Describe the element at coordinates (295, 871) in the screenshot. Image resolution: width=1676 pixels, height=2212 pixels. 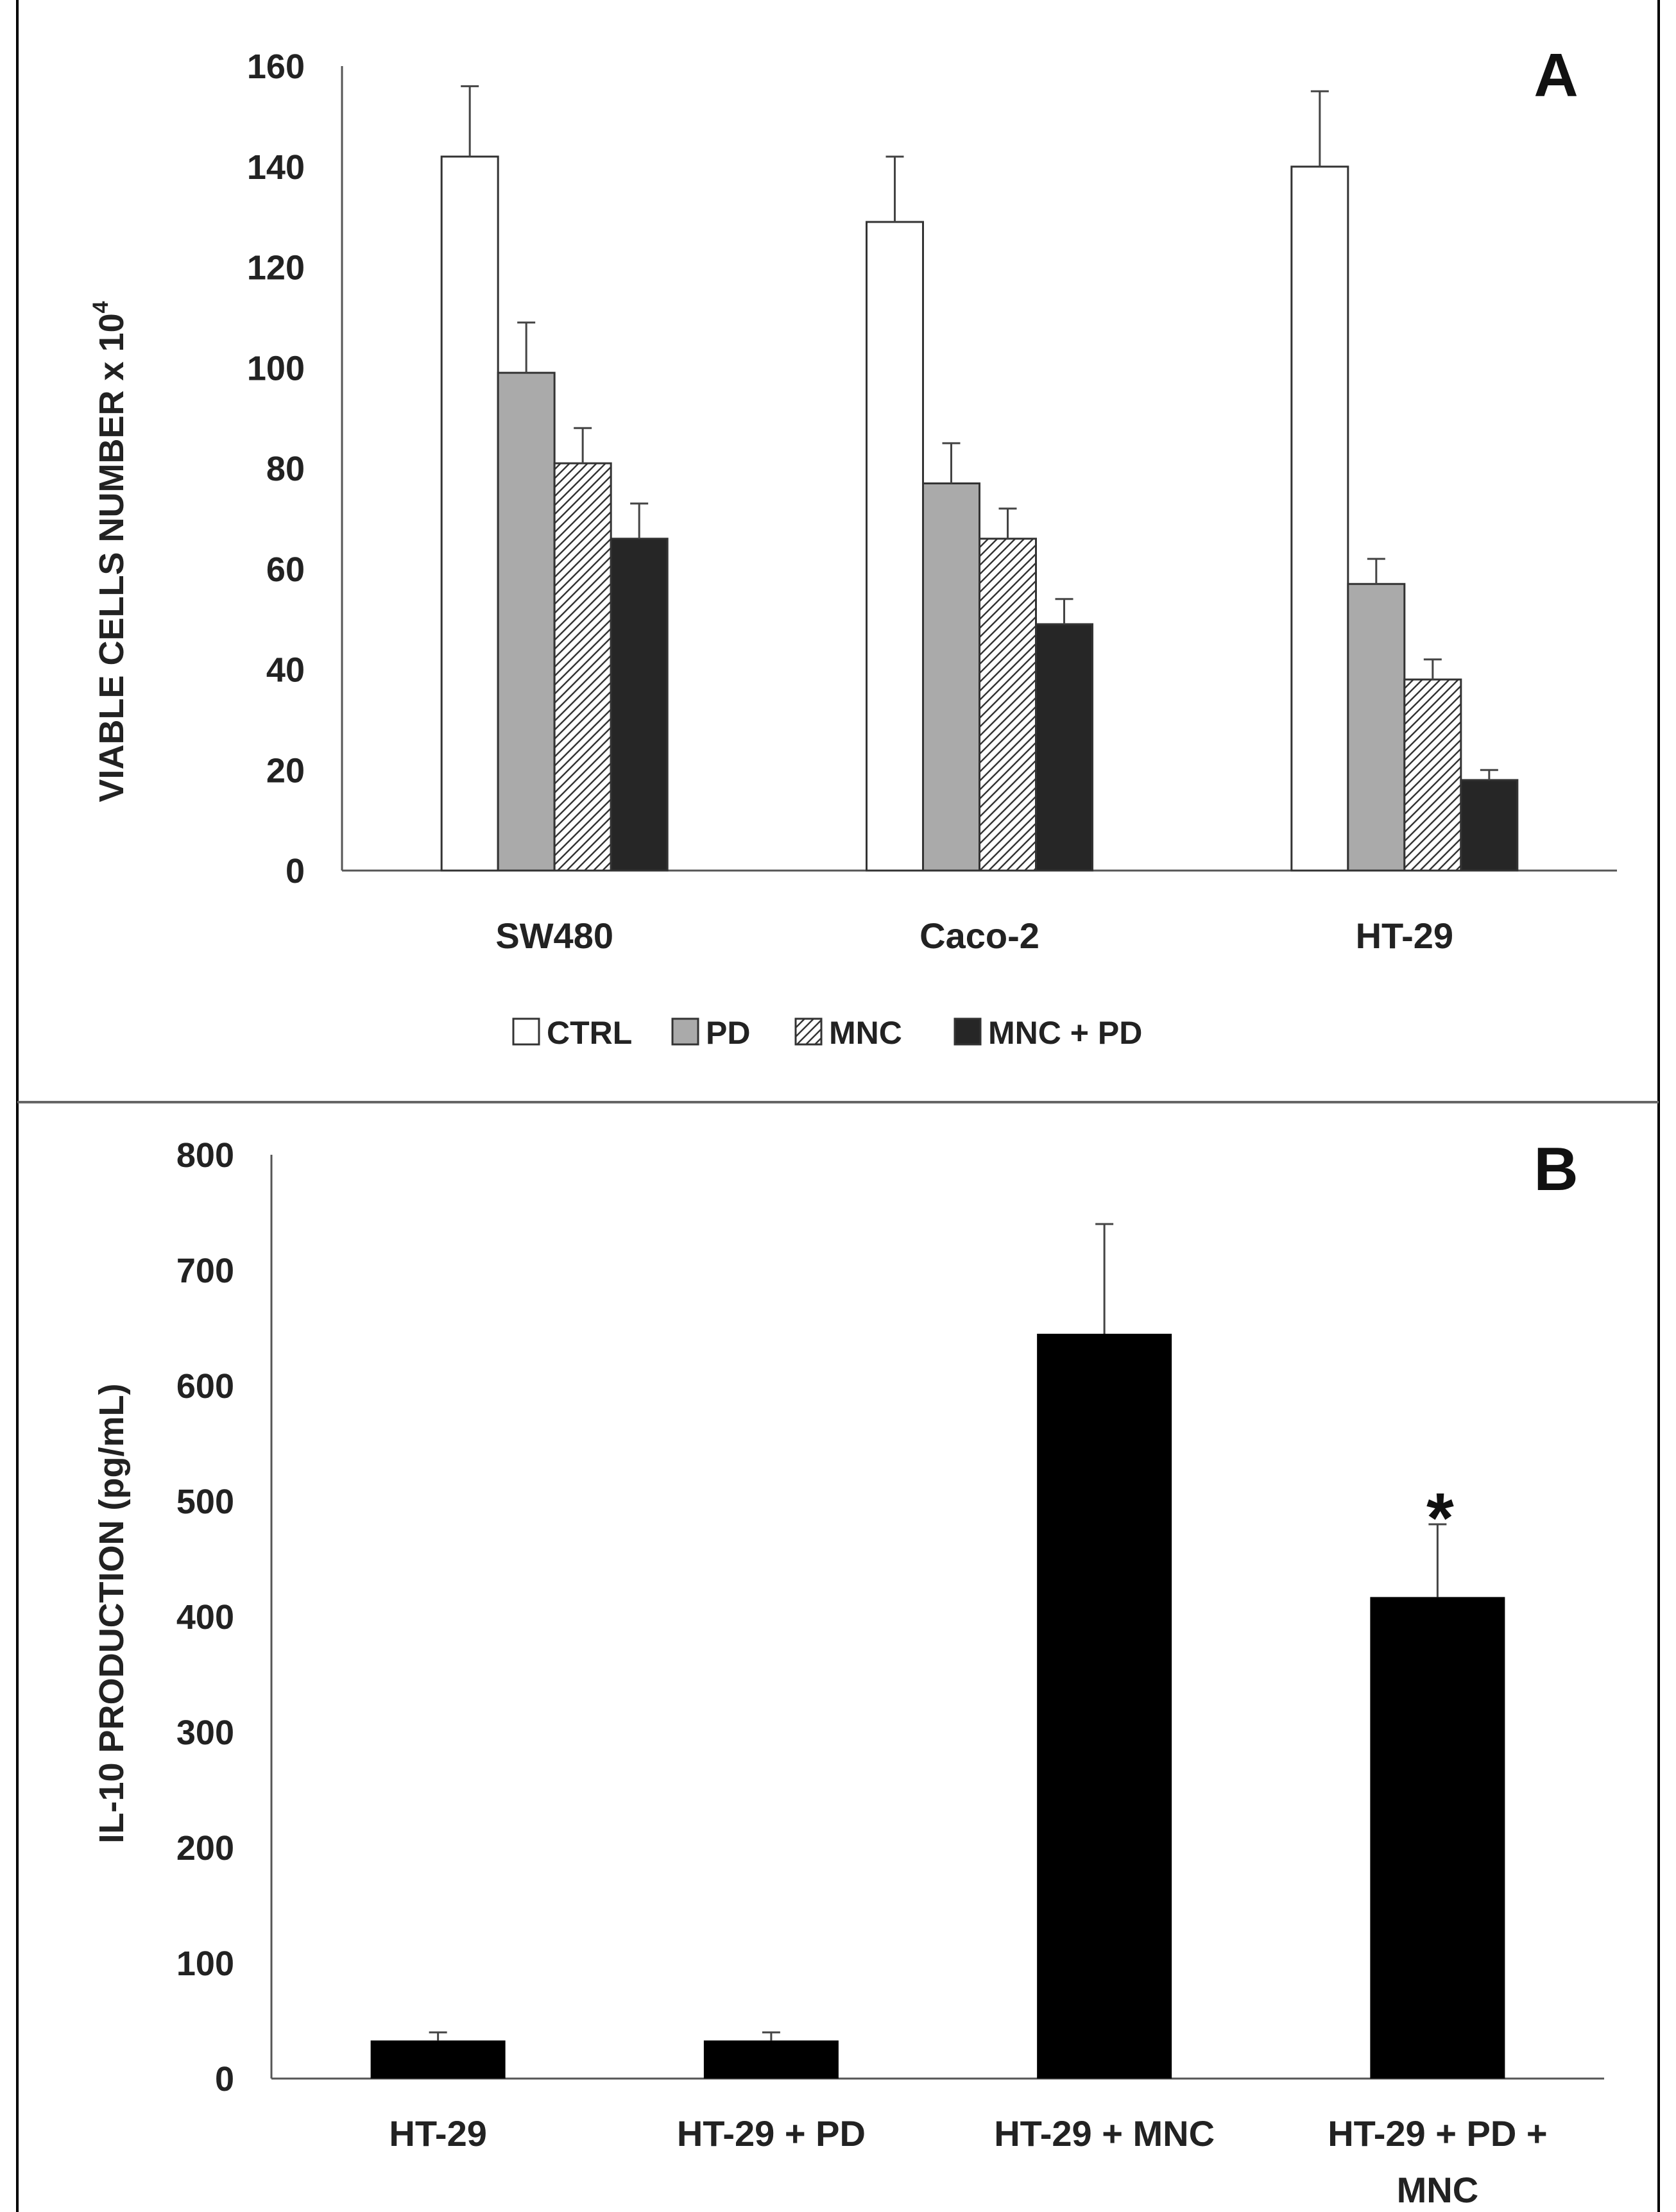
I see `panel-a-y-tick-0: 0` at that location.